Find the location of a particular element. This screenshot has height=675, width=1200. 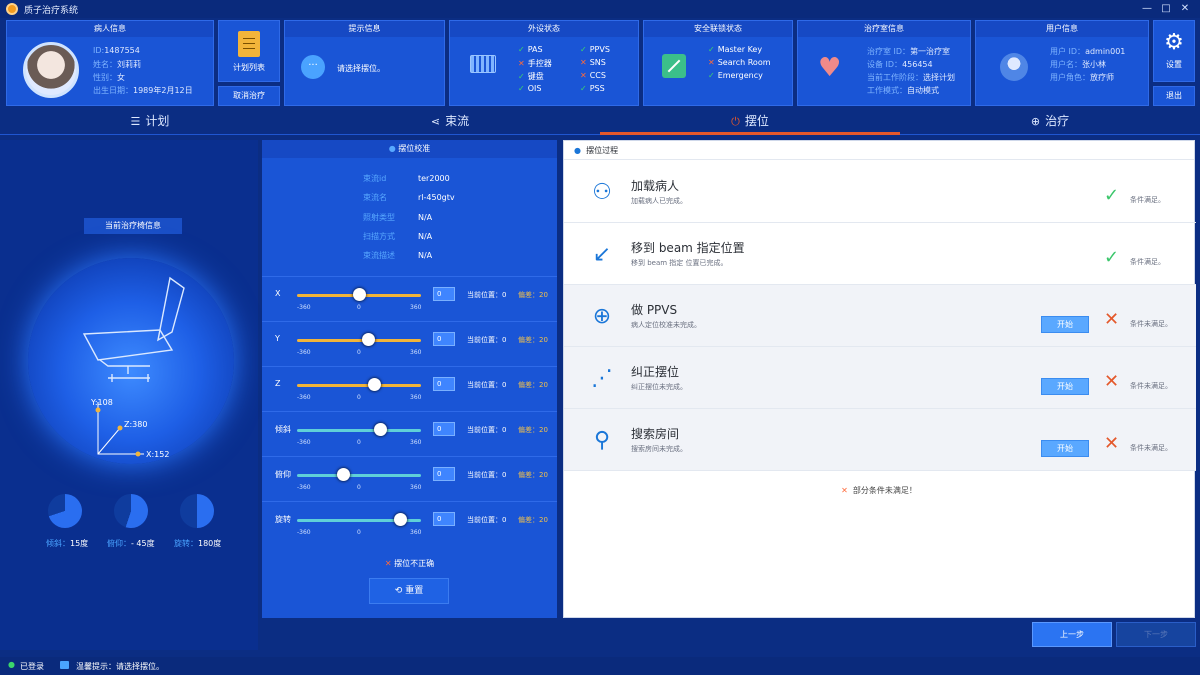

z-coordinate: Z:380 is located at coordinates (136, 424).